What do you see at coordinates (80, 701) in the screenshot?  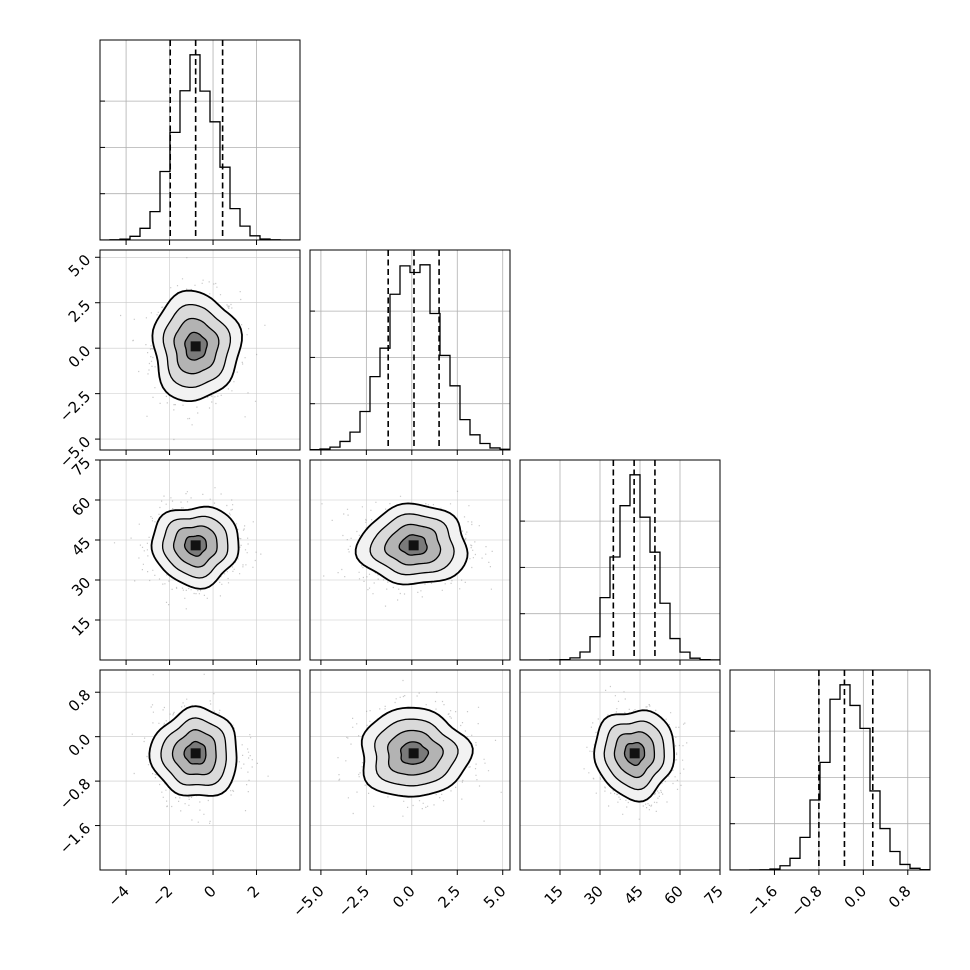 I see `y-tick-label: 0.8` at bounding box center [80, 701].